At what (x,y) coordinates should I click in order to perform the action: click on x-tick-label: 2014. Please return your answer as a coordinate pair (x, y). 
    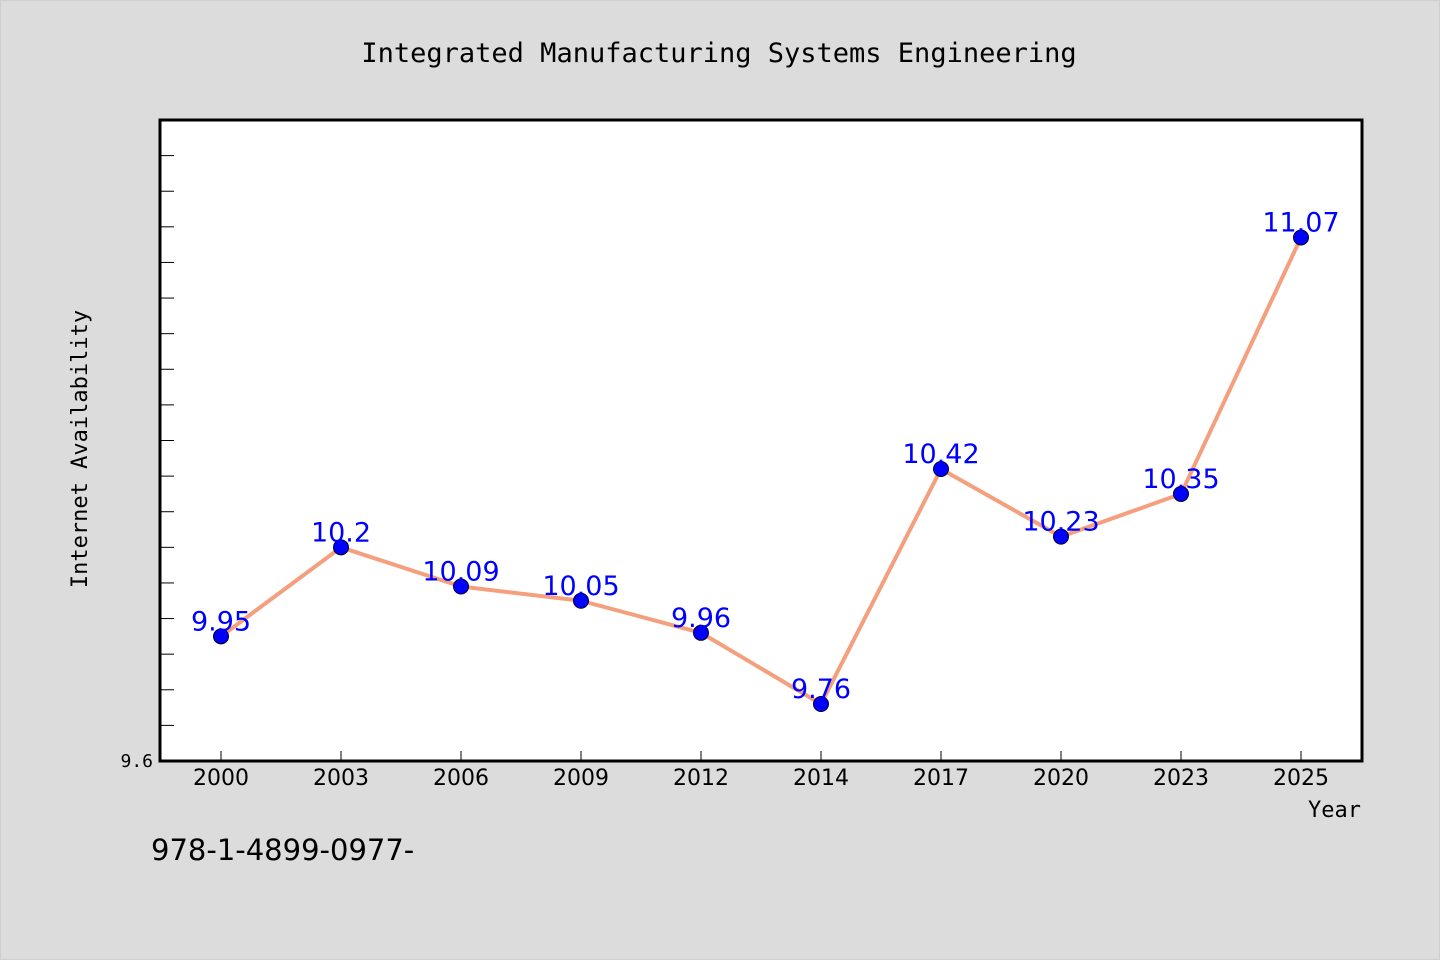
    Looking at the image, I should click on (821, 778).